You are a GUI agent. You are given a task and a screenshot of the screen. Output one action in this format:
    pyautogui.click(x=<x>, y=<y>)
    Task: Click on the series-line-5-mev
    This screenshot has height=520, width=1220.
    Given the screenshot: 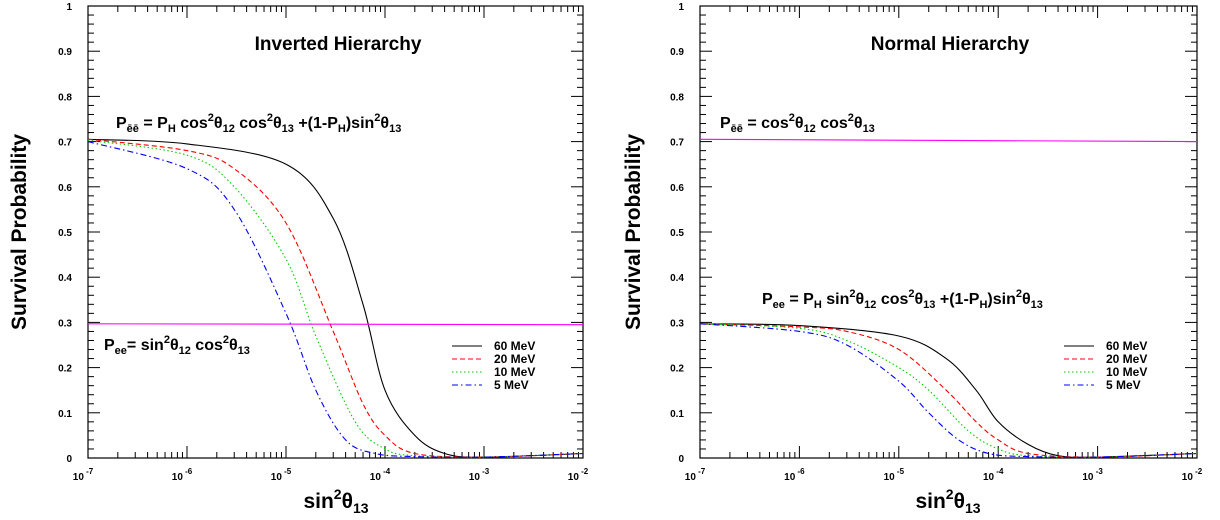 What is the action you would take?
    pyautogui.click(x=948, y=390)
    